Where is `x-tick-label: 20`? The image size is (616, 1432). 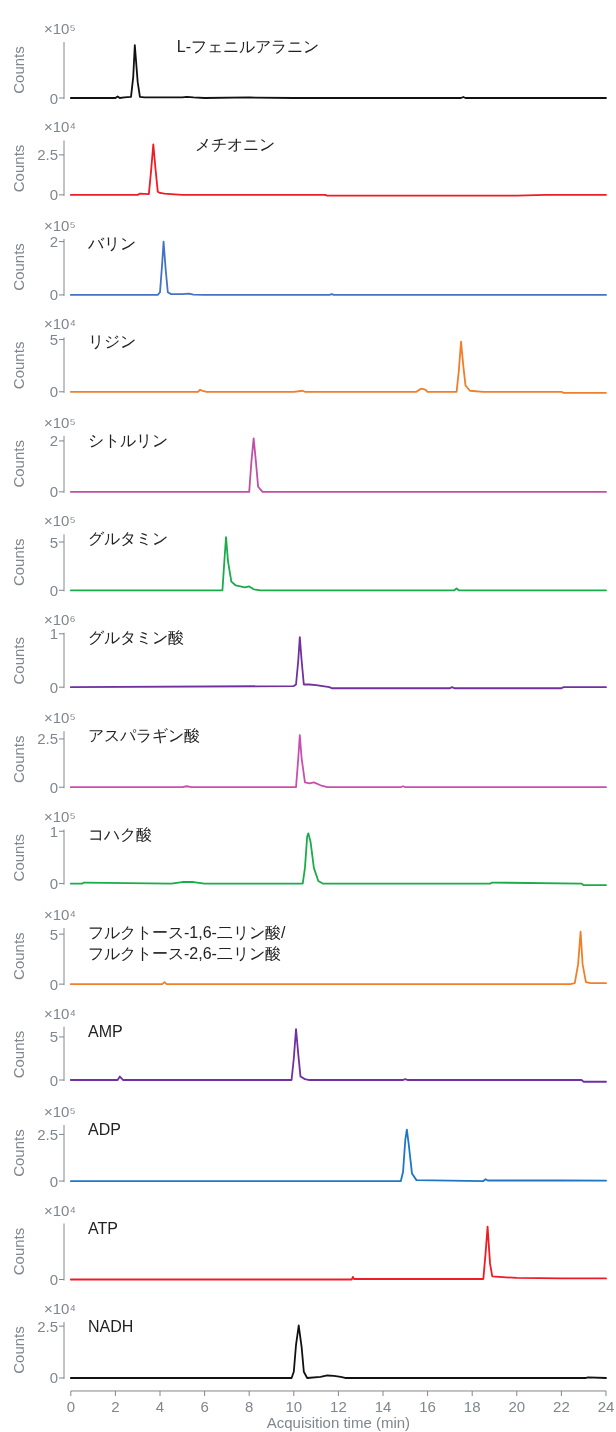 x-tick-label: 20 is located at coordinates (517, 1406).